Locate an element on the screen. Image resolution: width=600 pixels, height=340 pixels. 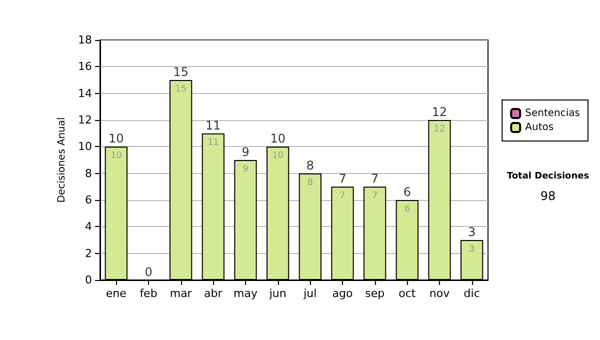
y-tick-label: 6 is located at coordinates (88, 200).